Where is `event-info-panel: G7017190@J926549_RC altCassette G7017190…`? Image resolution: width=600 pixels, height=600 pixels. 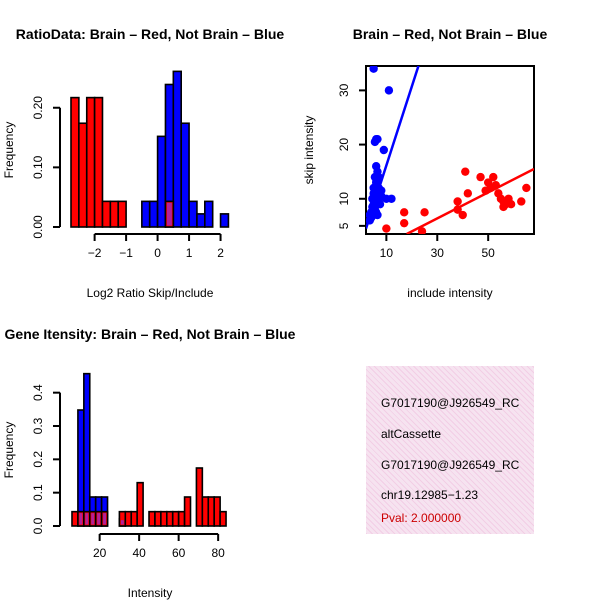
event-info-panel: G7017190@J926549_RC altCassette G7017190… is located at coordinates (450, 450).